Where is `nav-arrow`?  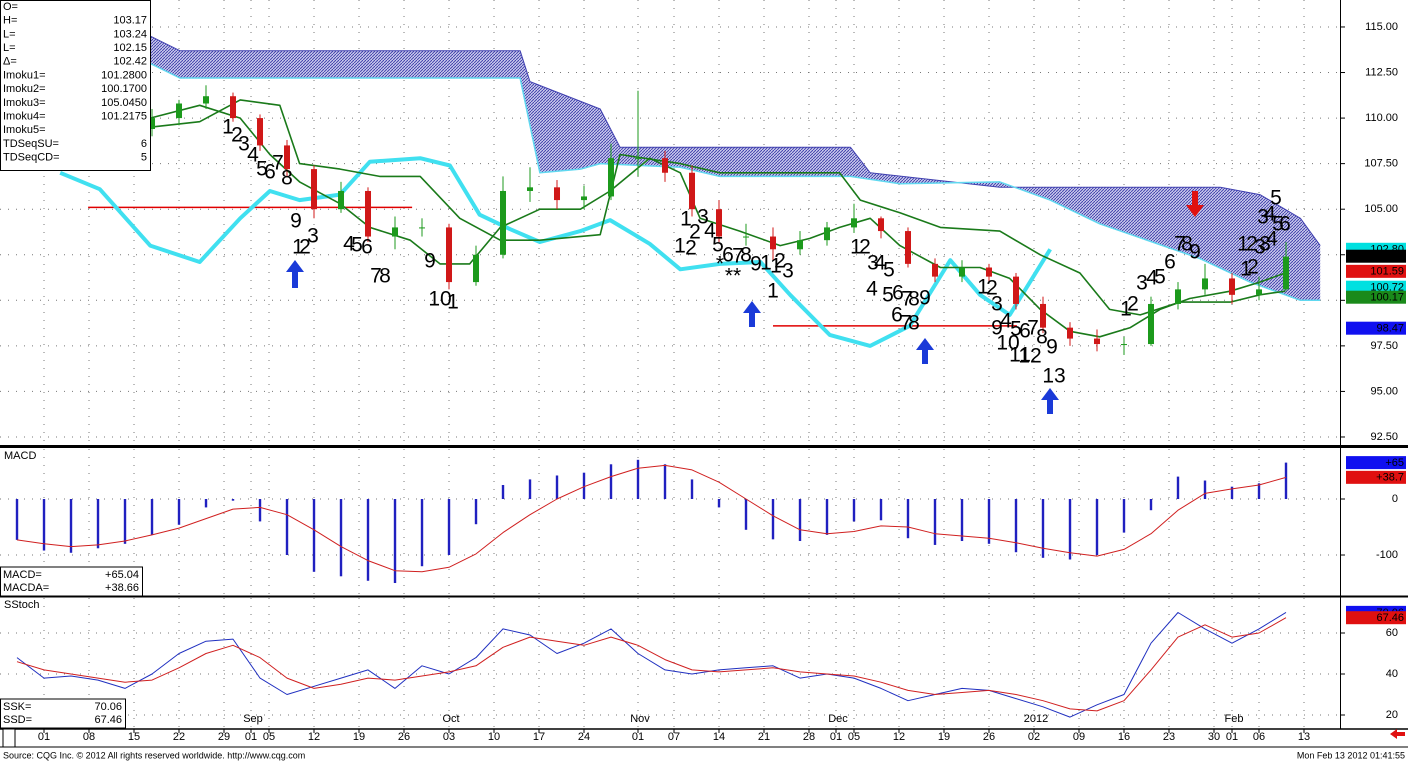
nav-arrow is located at coordinates (1397, 734).